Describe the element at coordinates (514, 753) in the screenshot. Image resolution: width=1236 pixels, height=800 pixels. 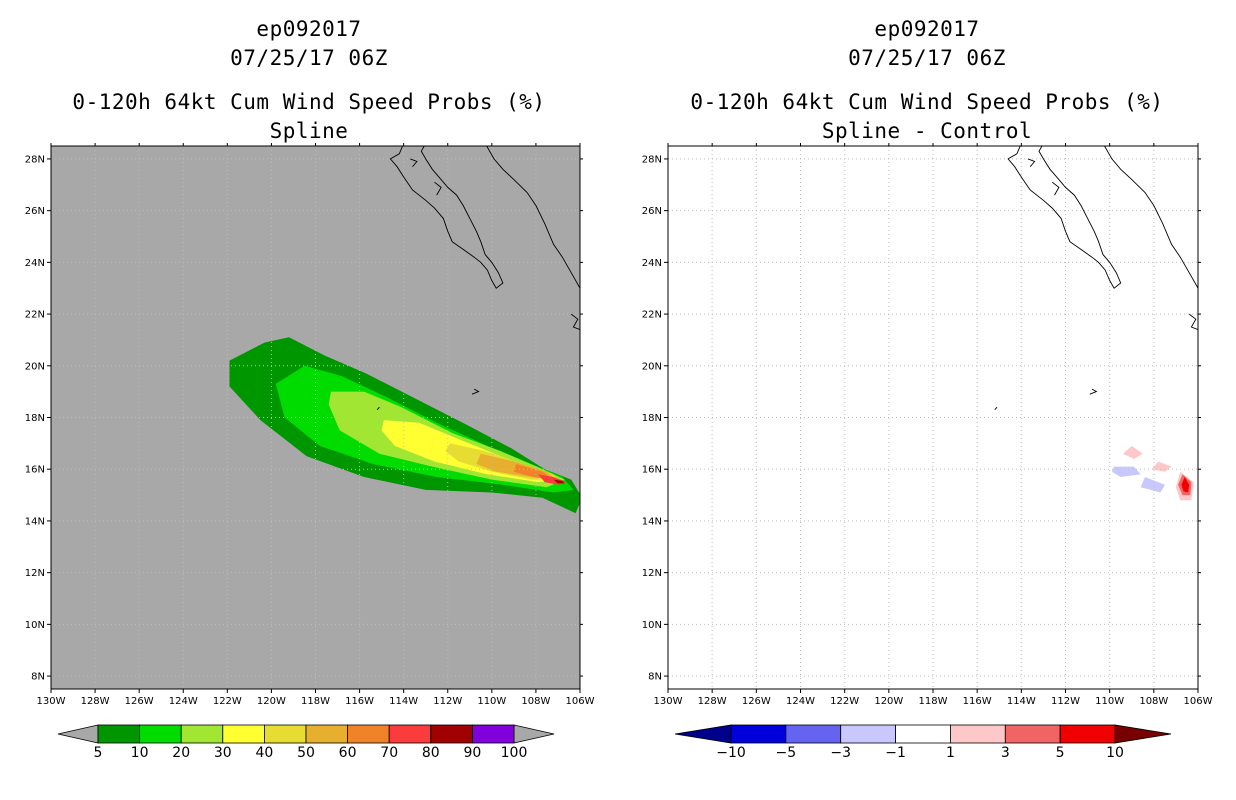
I see `colorbar-label: 100` at that location.